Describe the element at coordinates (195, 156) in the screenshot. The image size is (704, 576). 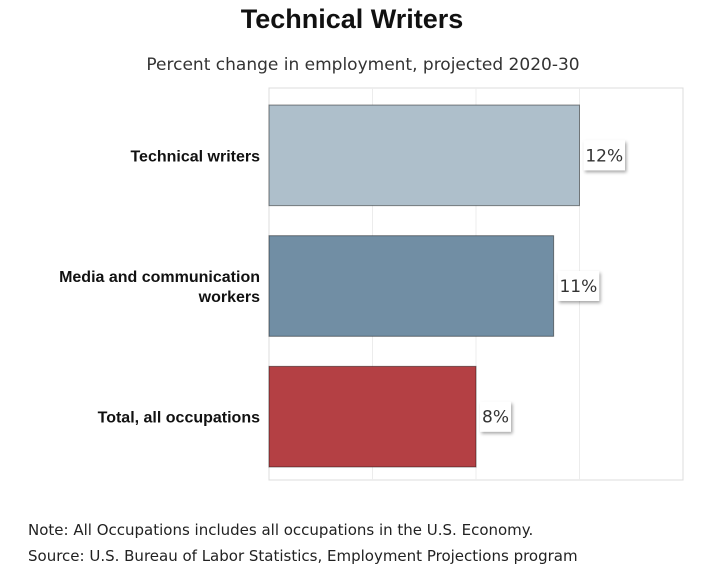
I see `category-label: Technical writers` at that location.